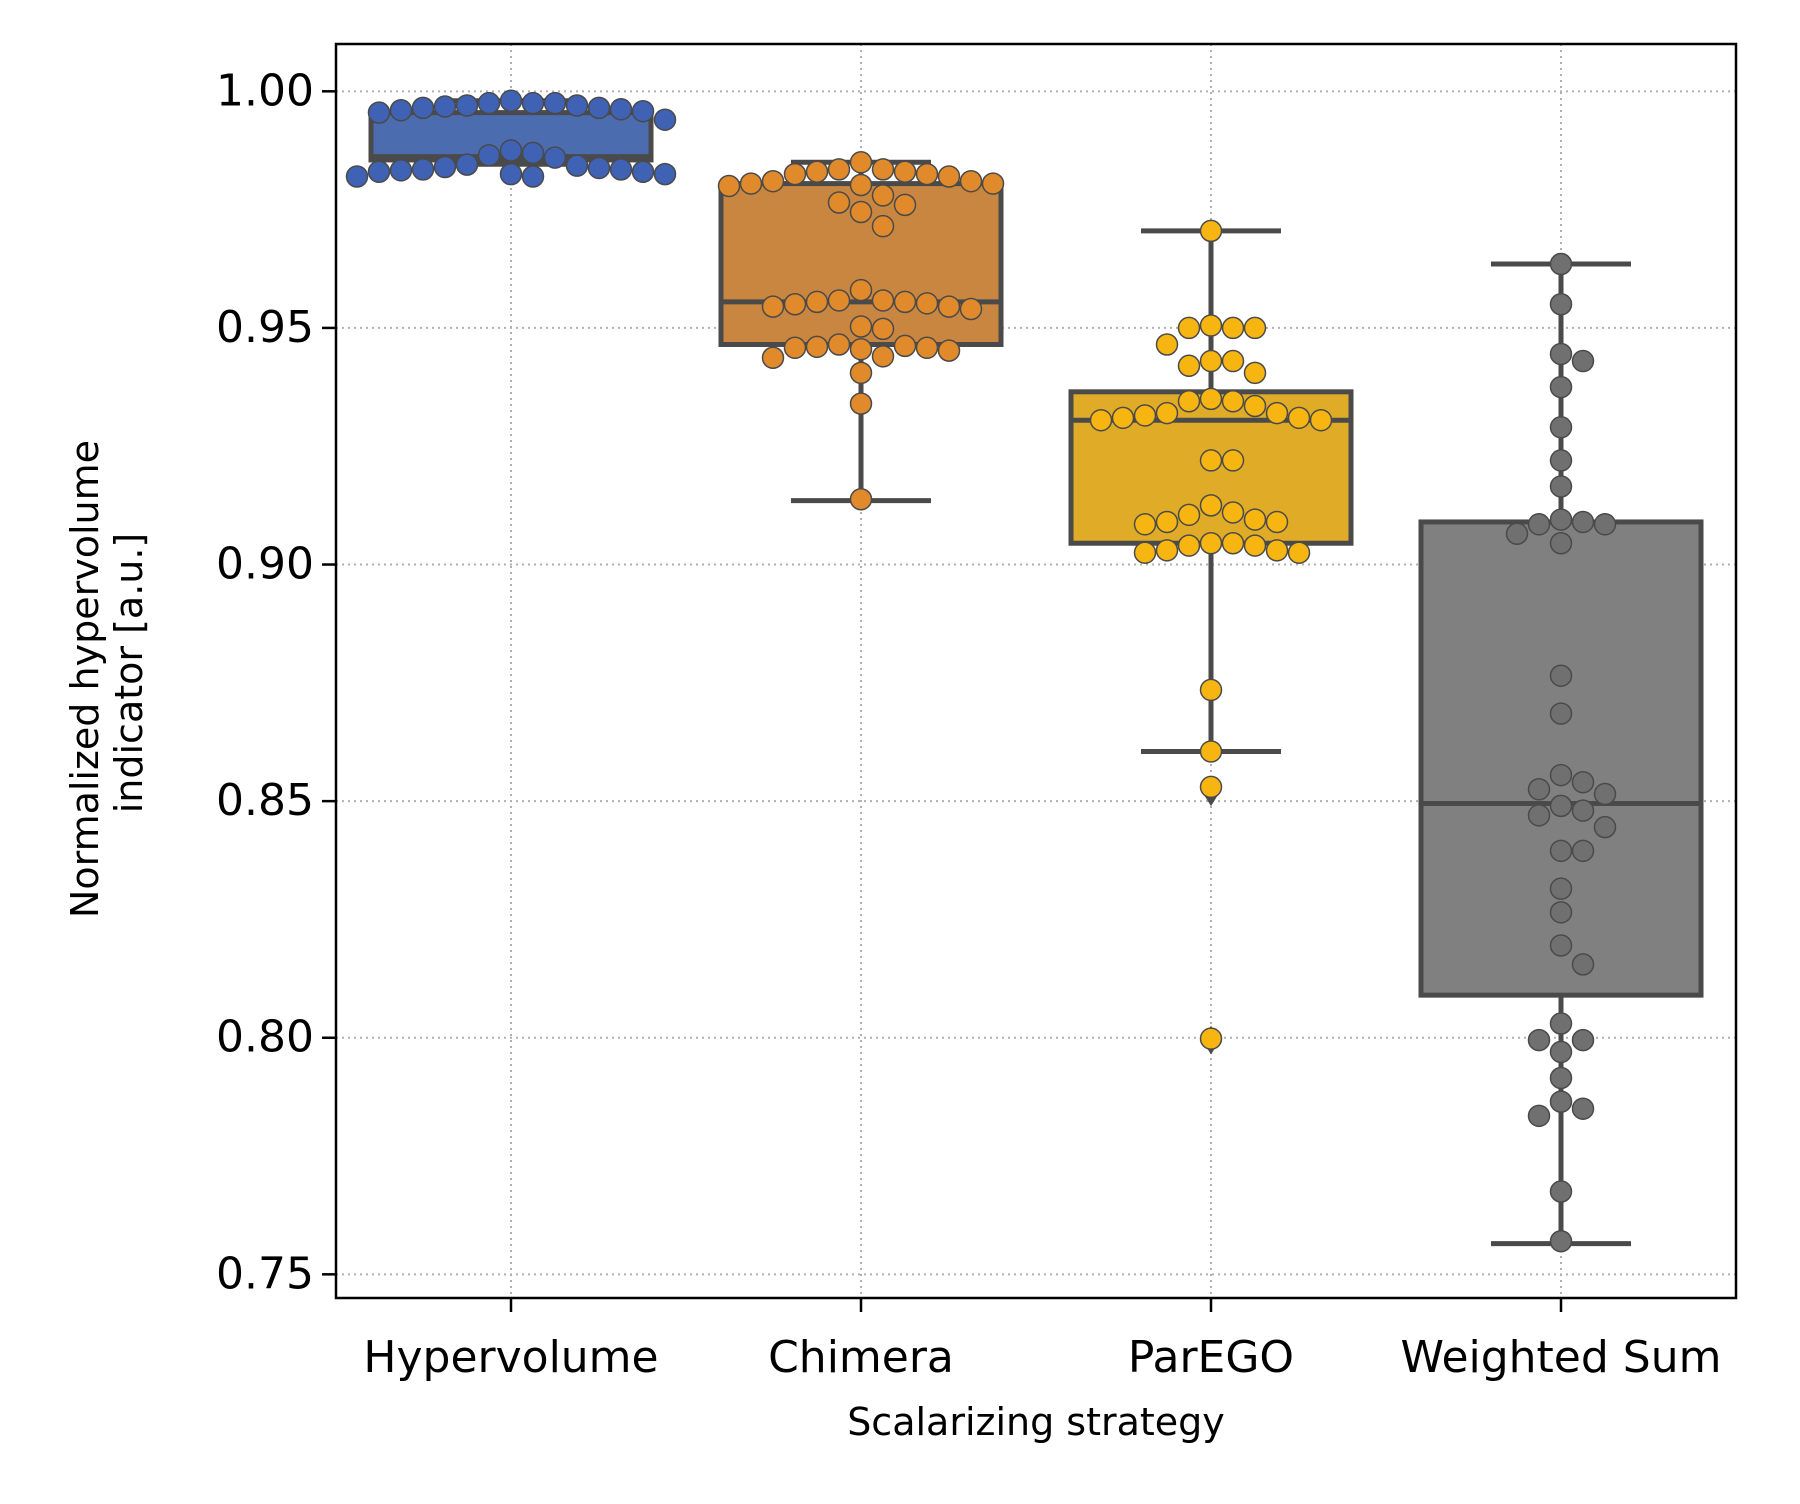 This screenshot has width=1800, height=1504. Describe the element at coordinates (265, 90) in the screenshot. I see `y-tick-label: 1.00` at that location.